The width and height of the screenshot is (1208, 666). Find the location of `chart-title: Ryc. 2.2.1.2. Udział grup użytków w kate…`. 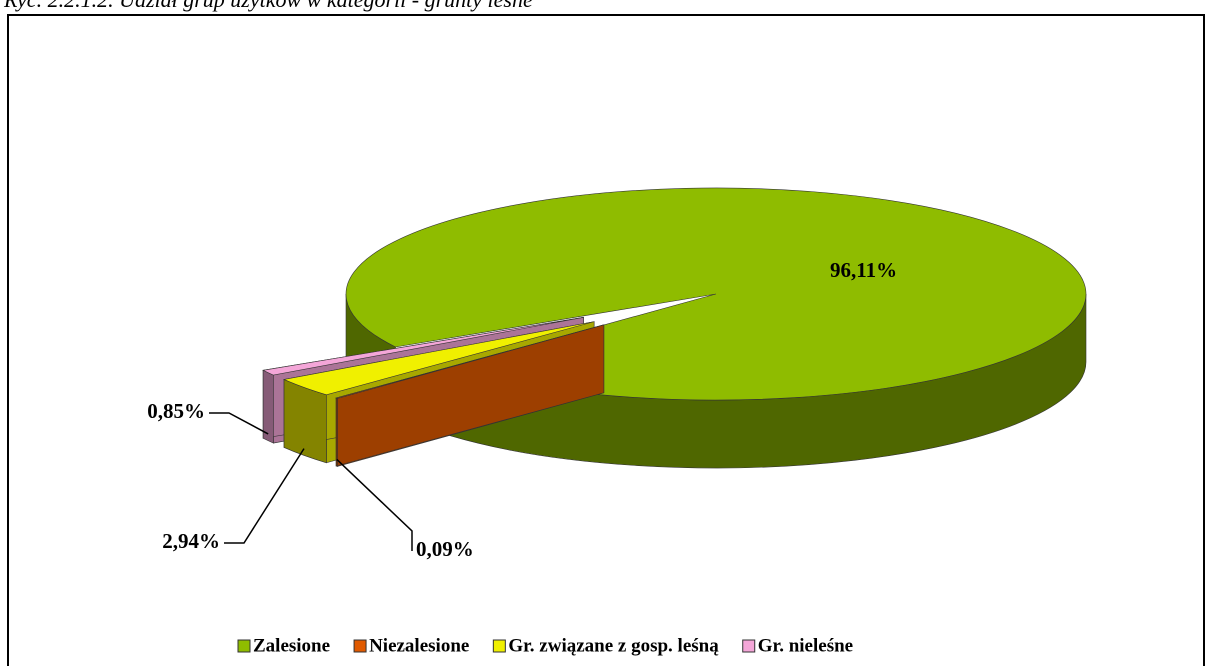

chart-title: Ryc. 2.2.1.2. Udział grup użytków w kate… is located at coordinates (268, 6).